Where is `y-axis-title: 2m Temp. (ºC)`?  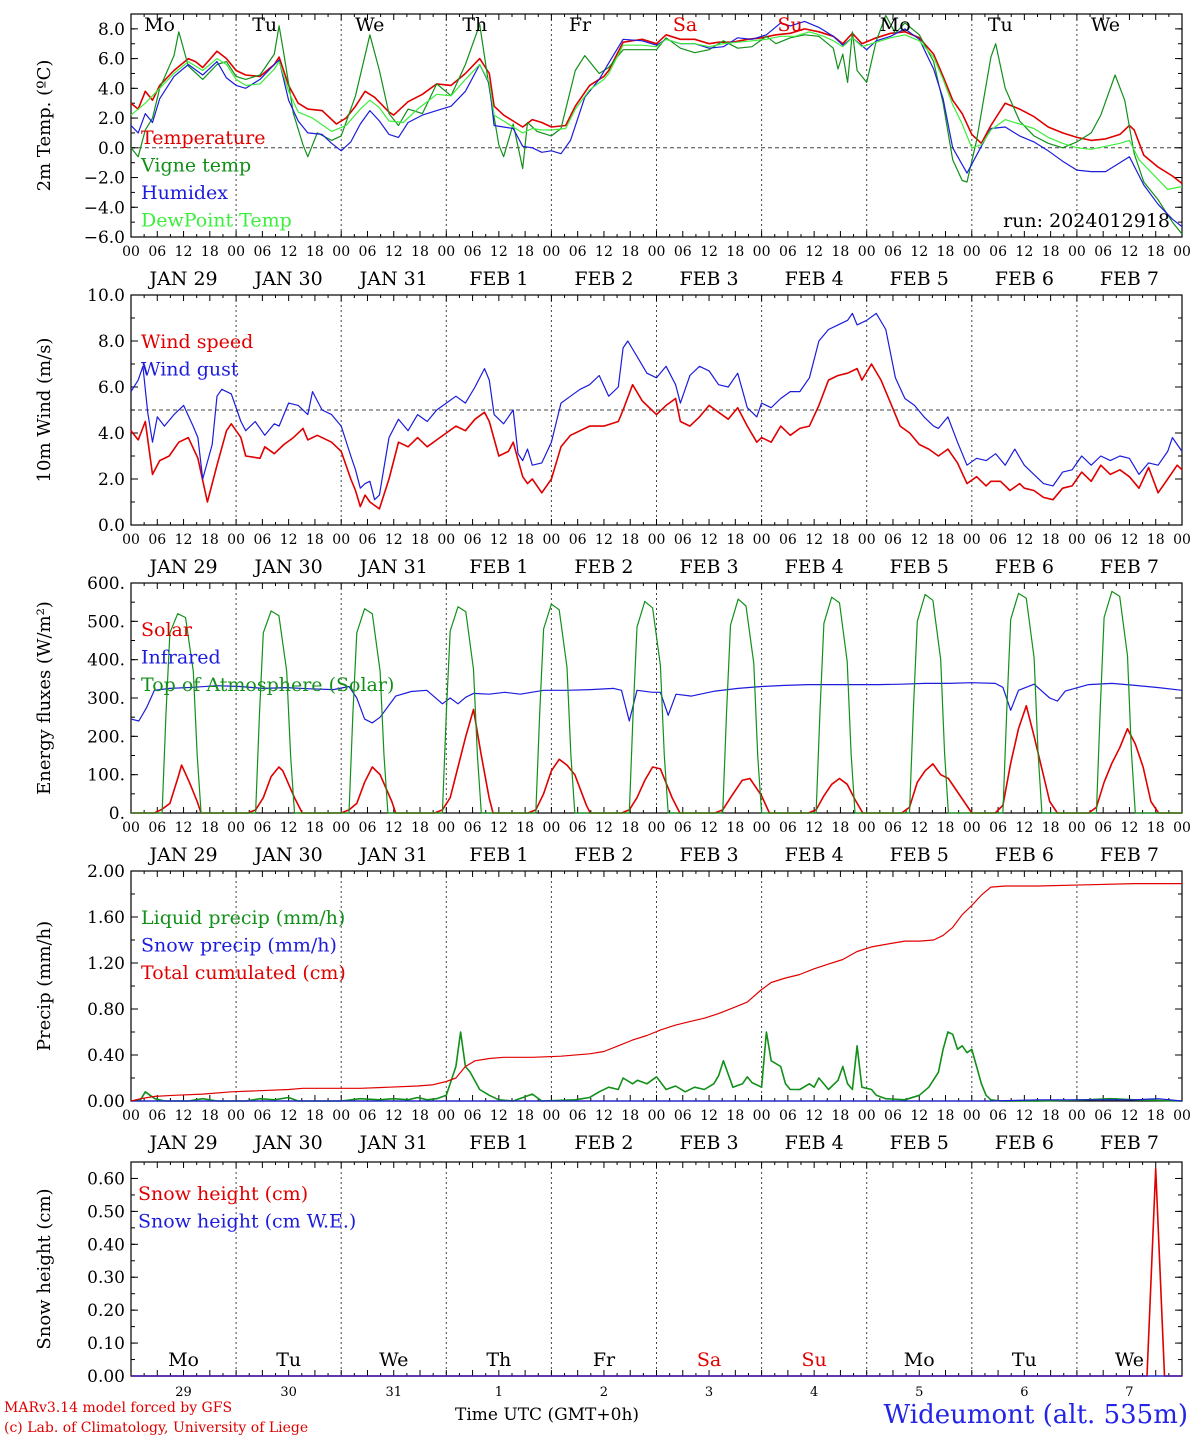
y-axis-title: 2m Temp. (ºC) is located at coordinates (44, 126).